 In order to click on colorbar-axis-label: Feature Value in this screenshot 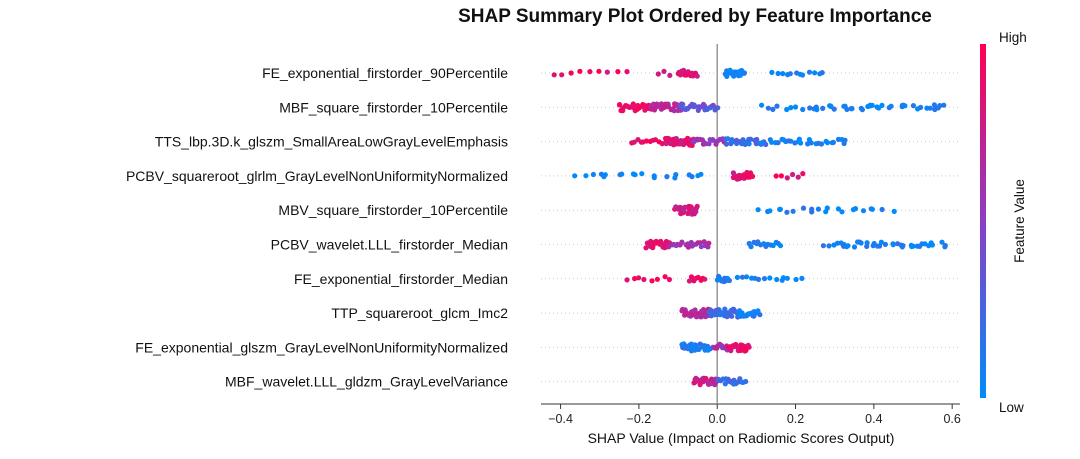, I will do `click(1019, 221)`.